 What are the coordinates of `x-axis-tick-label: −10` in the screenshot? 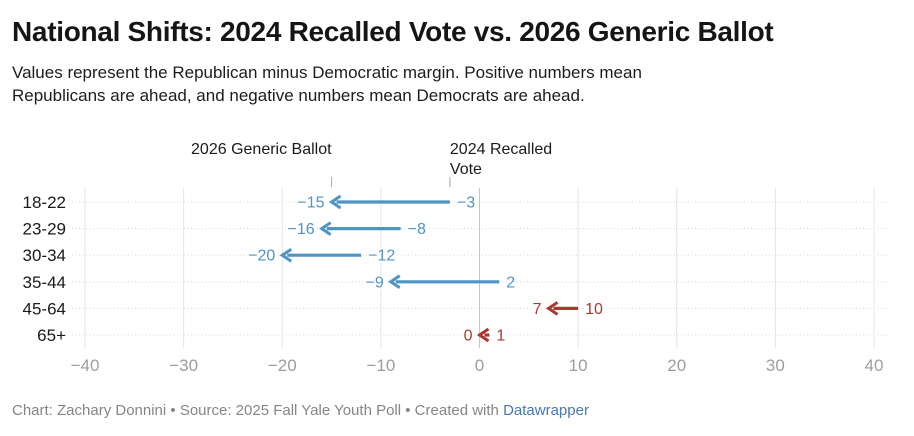 It's located at (380, 365).